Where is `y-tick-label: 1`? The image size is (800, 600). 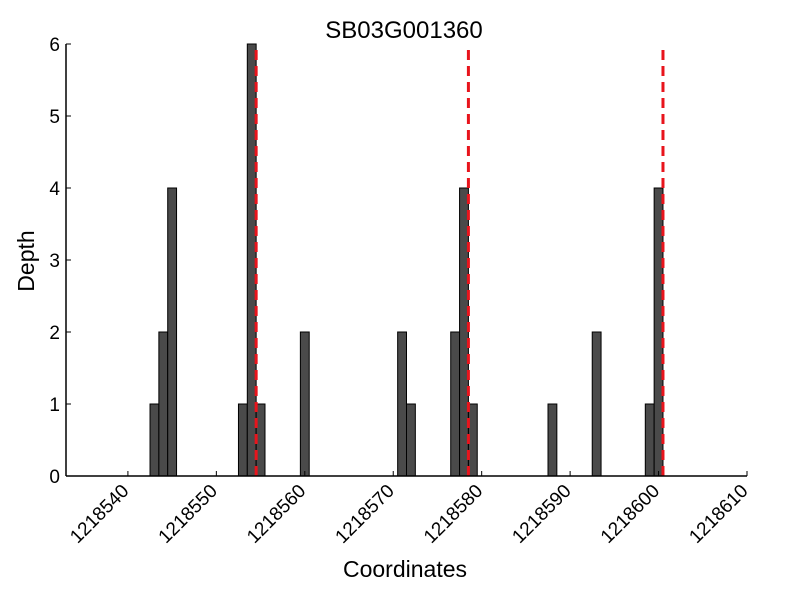
y-tick-label: 1 is located at coordinates (54, 405).